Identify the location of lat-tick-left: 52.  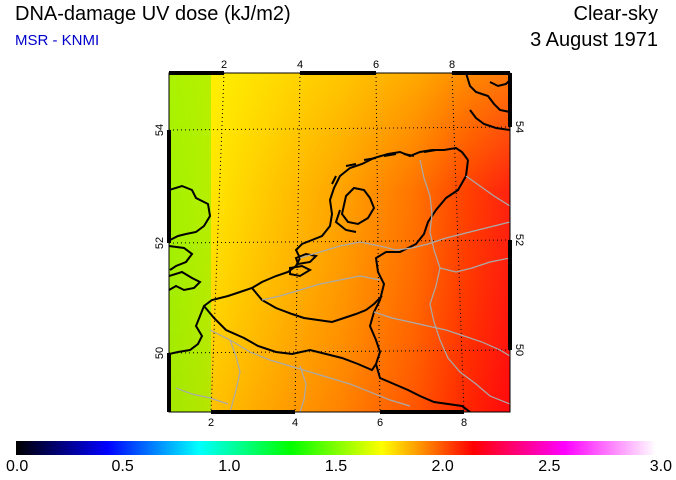
(160, 243).